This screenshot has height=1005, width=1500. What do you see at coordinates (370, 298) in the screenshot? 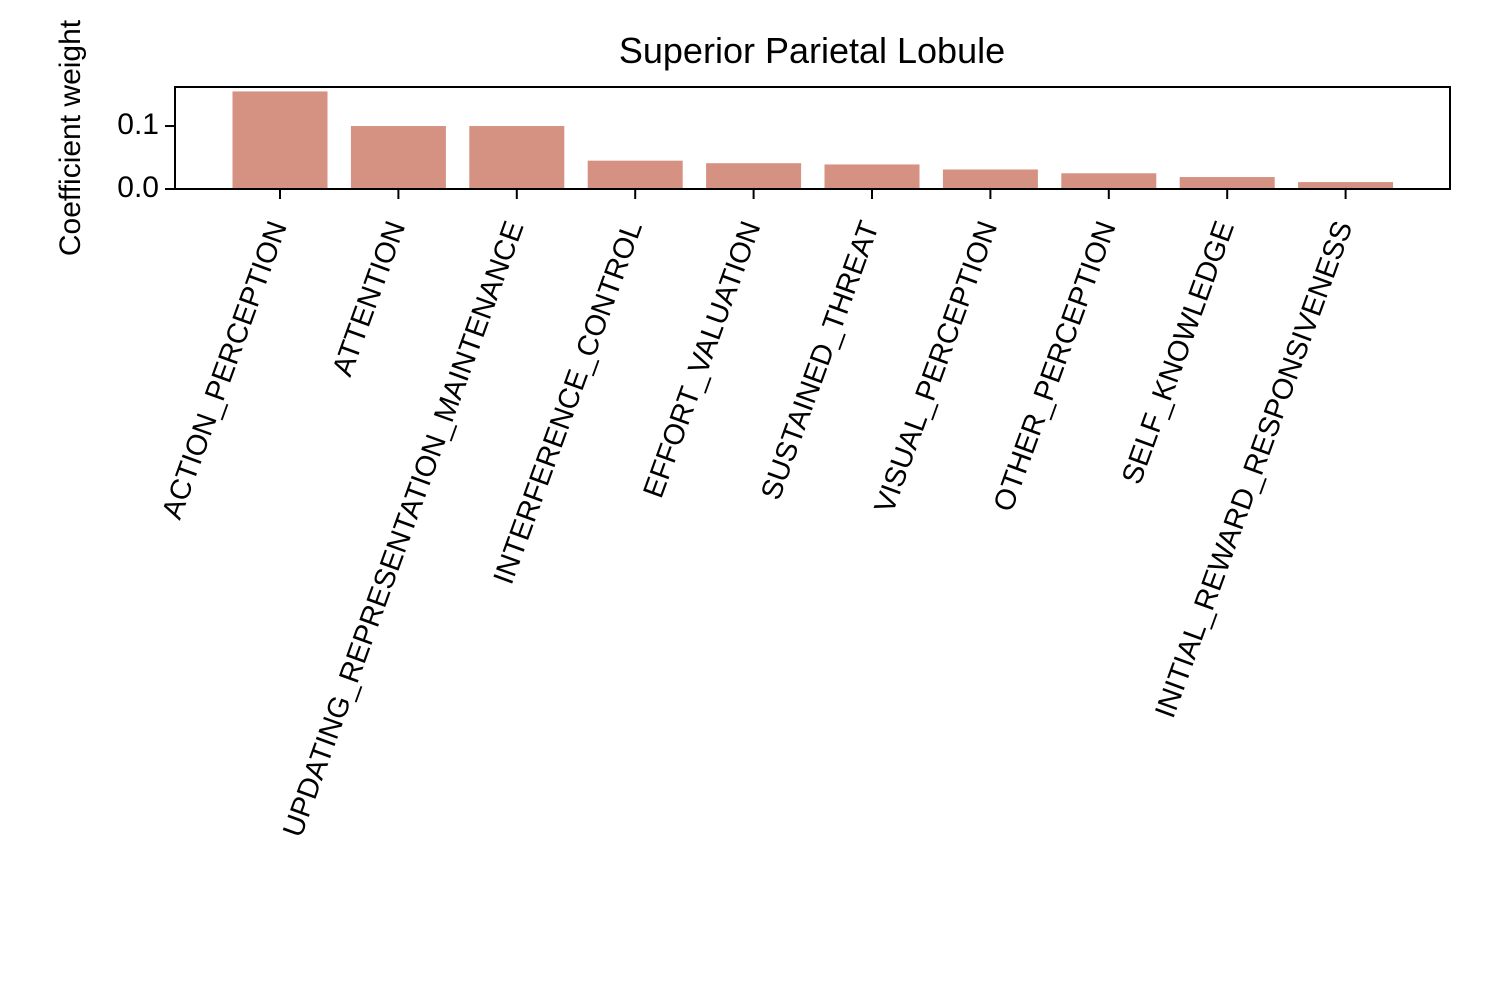
I see `x-tick-label: ATTENTION` at bounding box center [370, 298].